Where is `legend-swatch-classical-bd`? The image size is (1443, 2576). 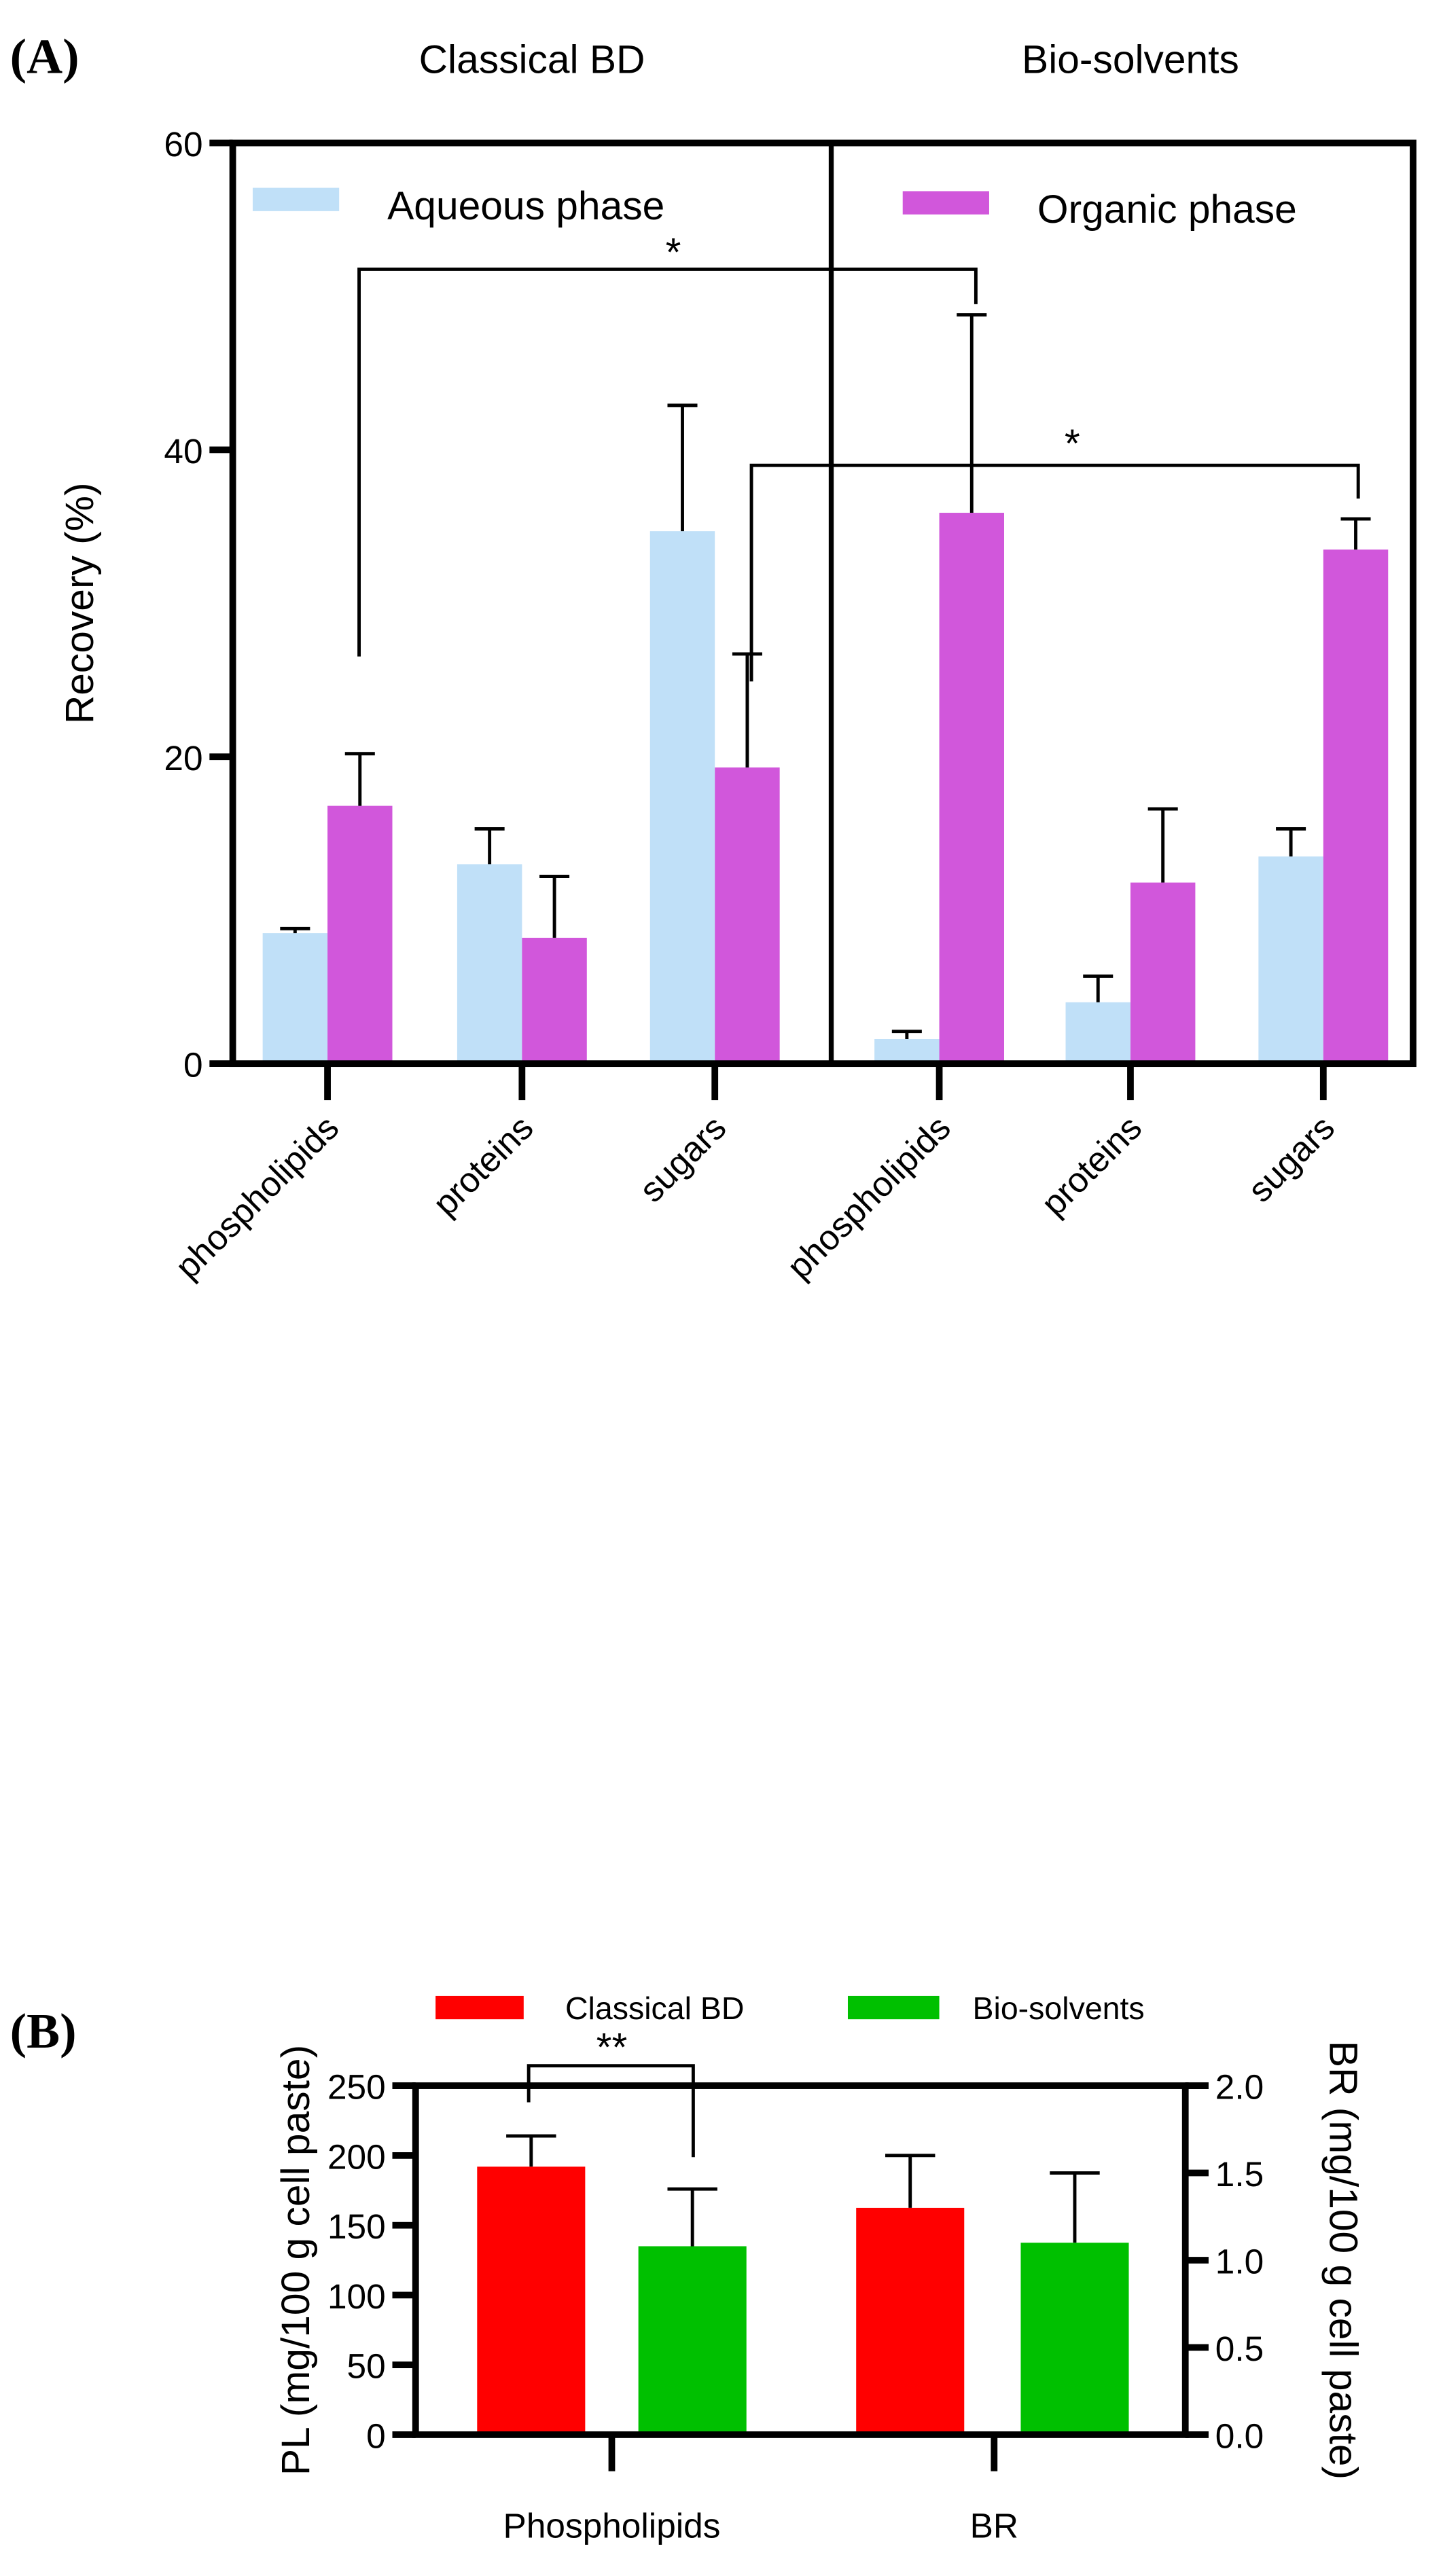 legend-swatch-classical-bd is located at coordinates (480, 2007).